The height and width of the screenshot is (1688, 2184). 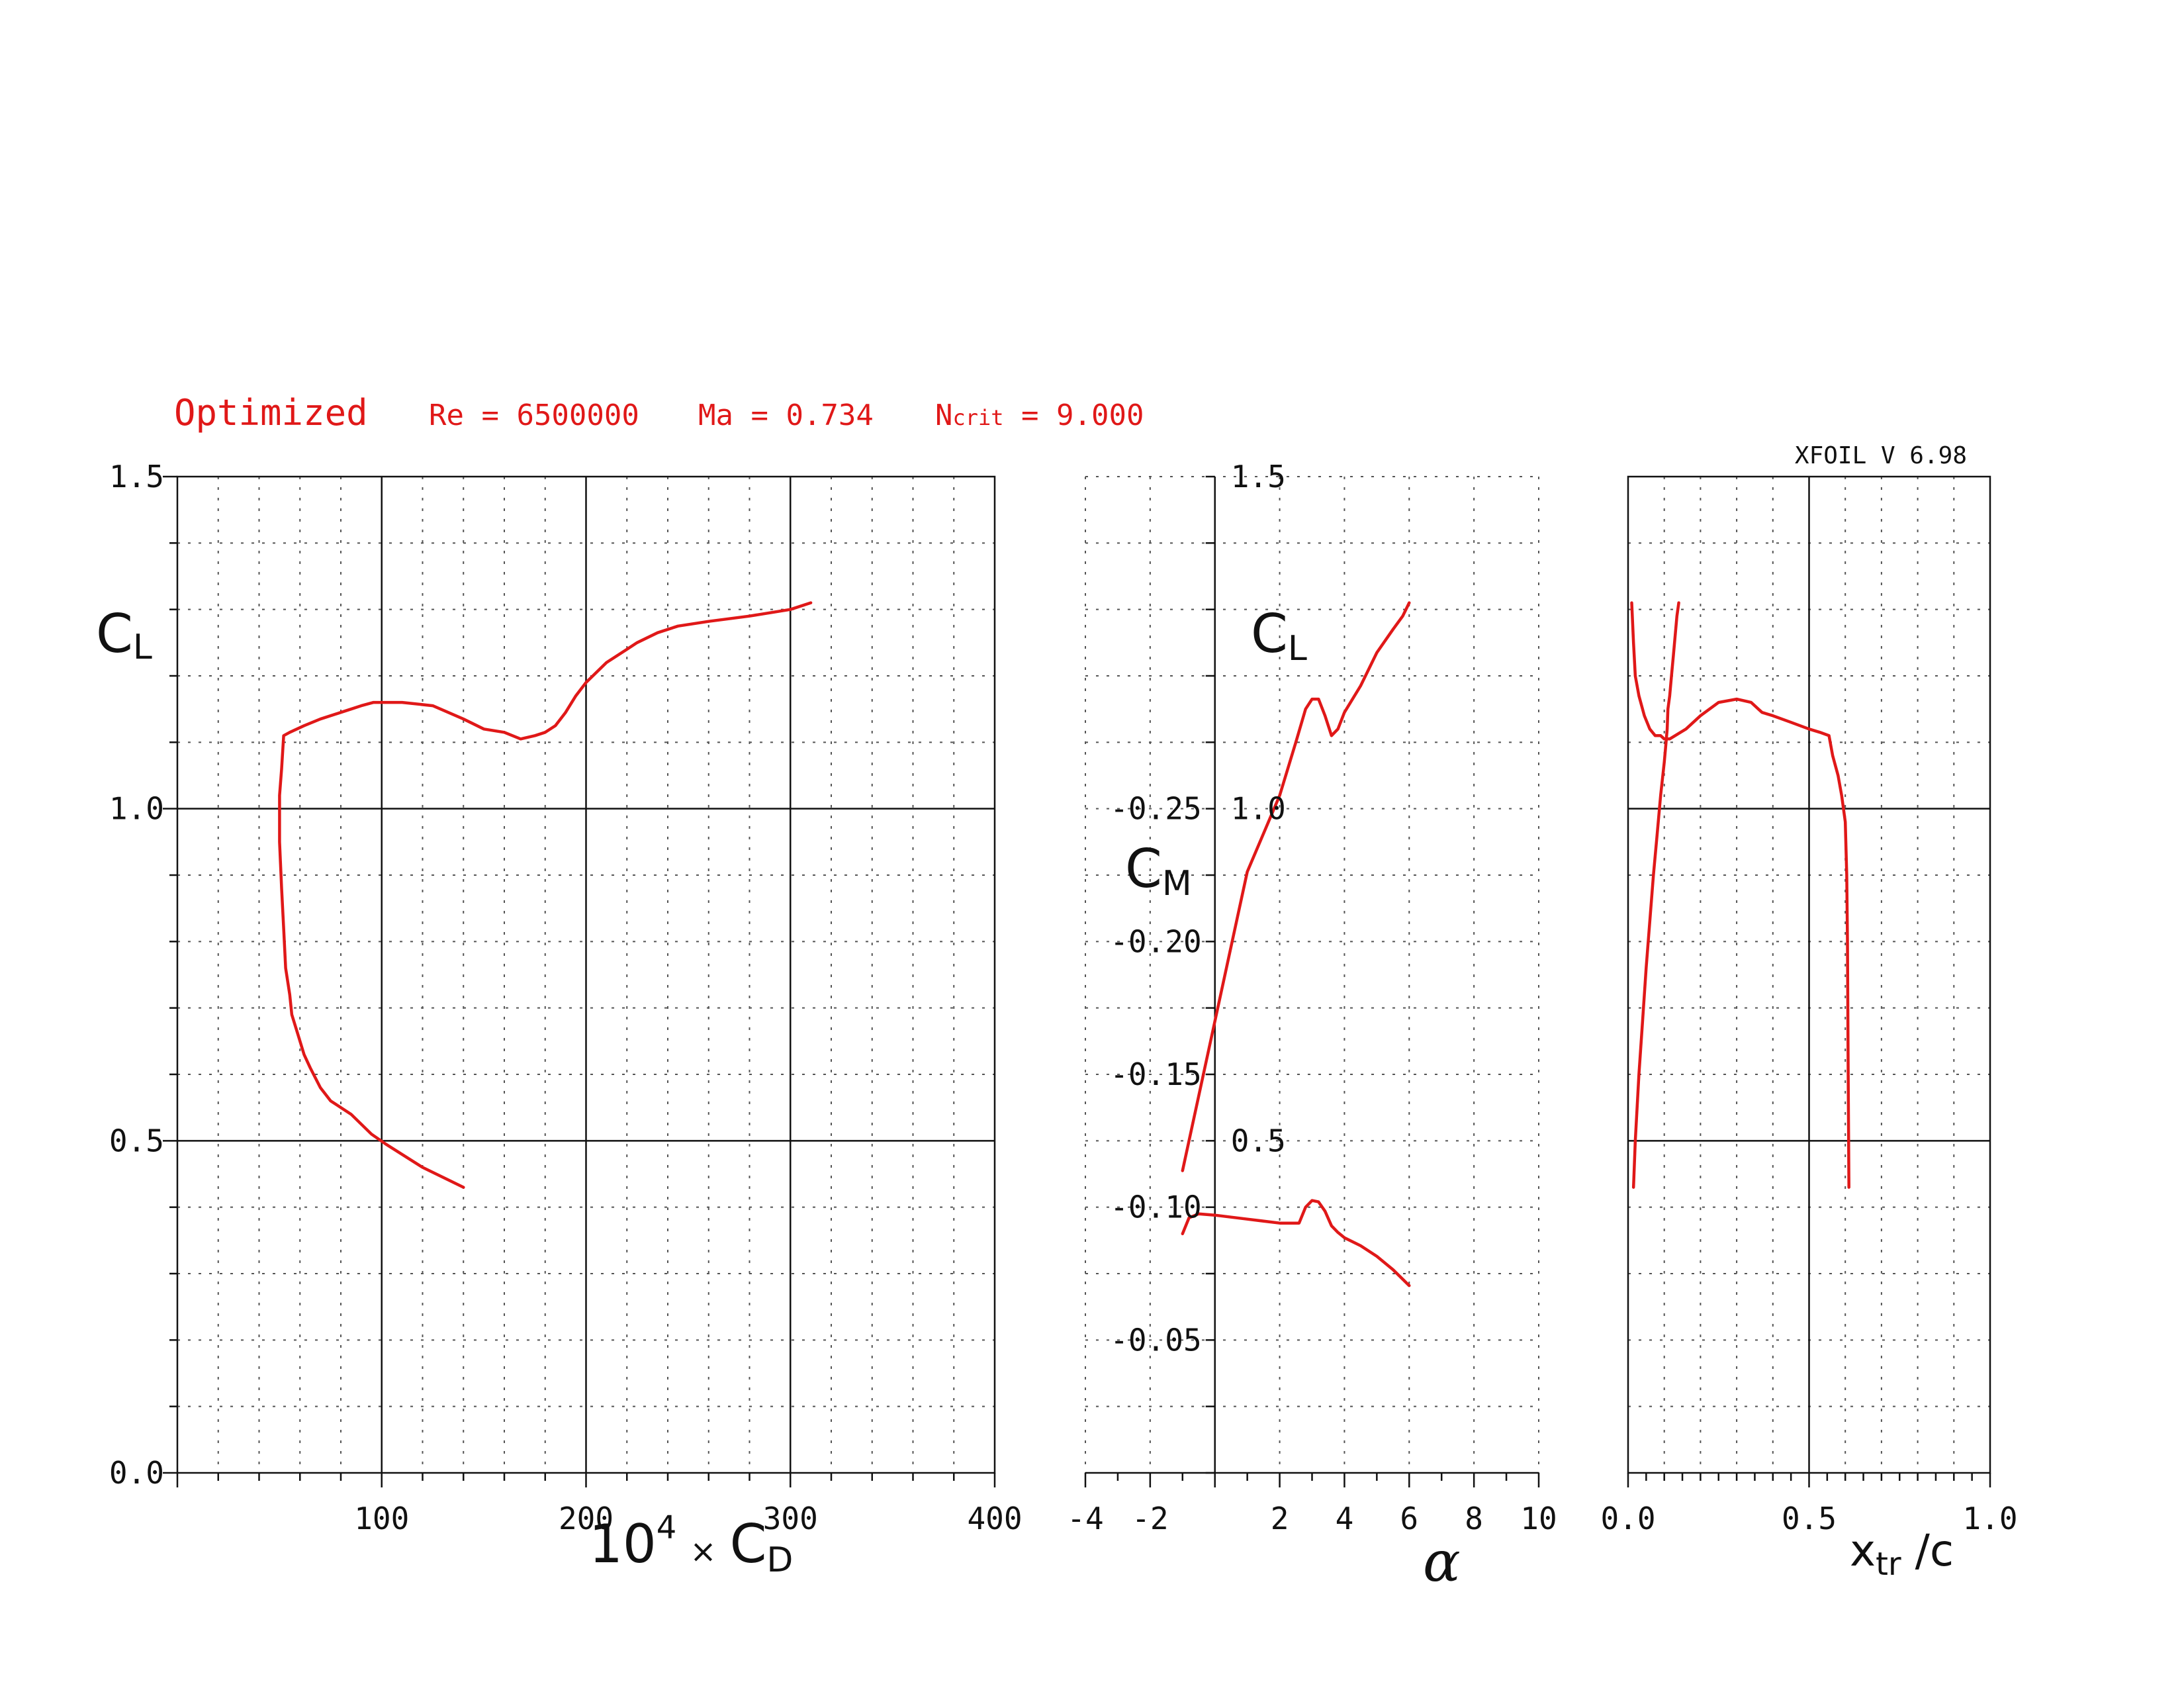 I want to click on xfoil-version: XFOIL V 6.98, so click(x=1881, y=455).